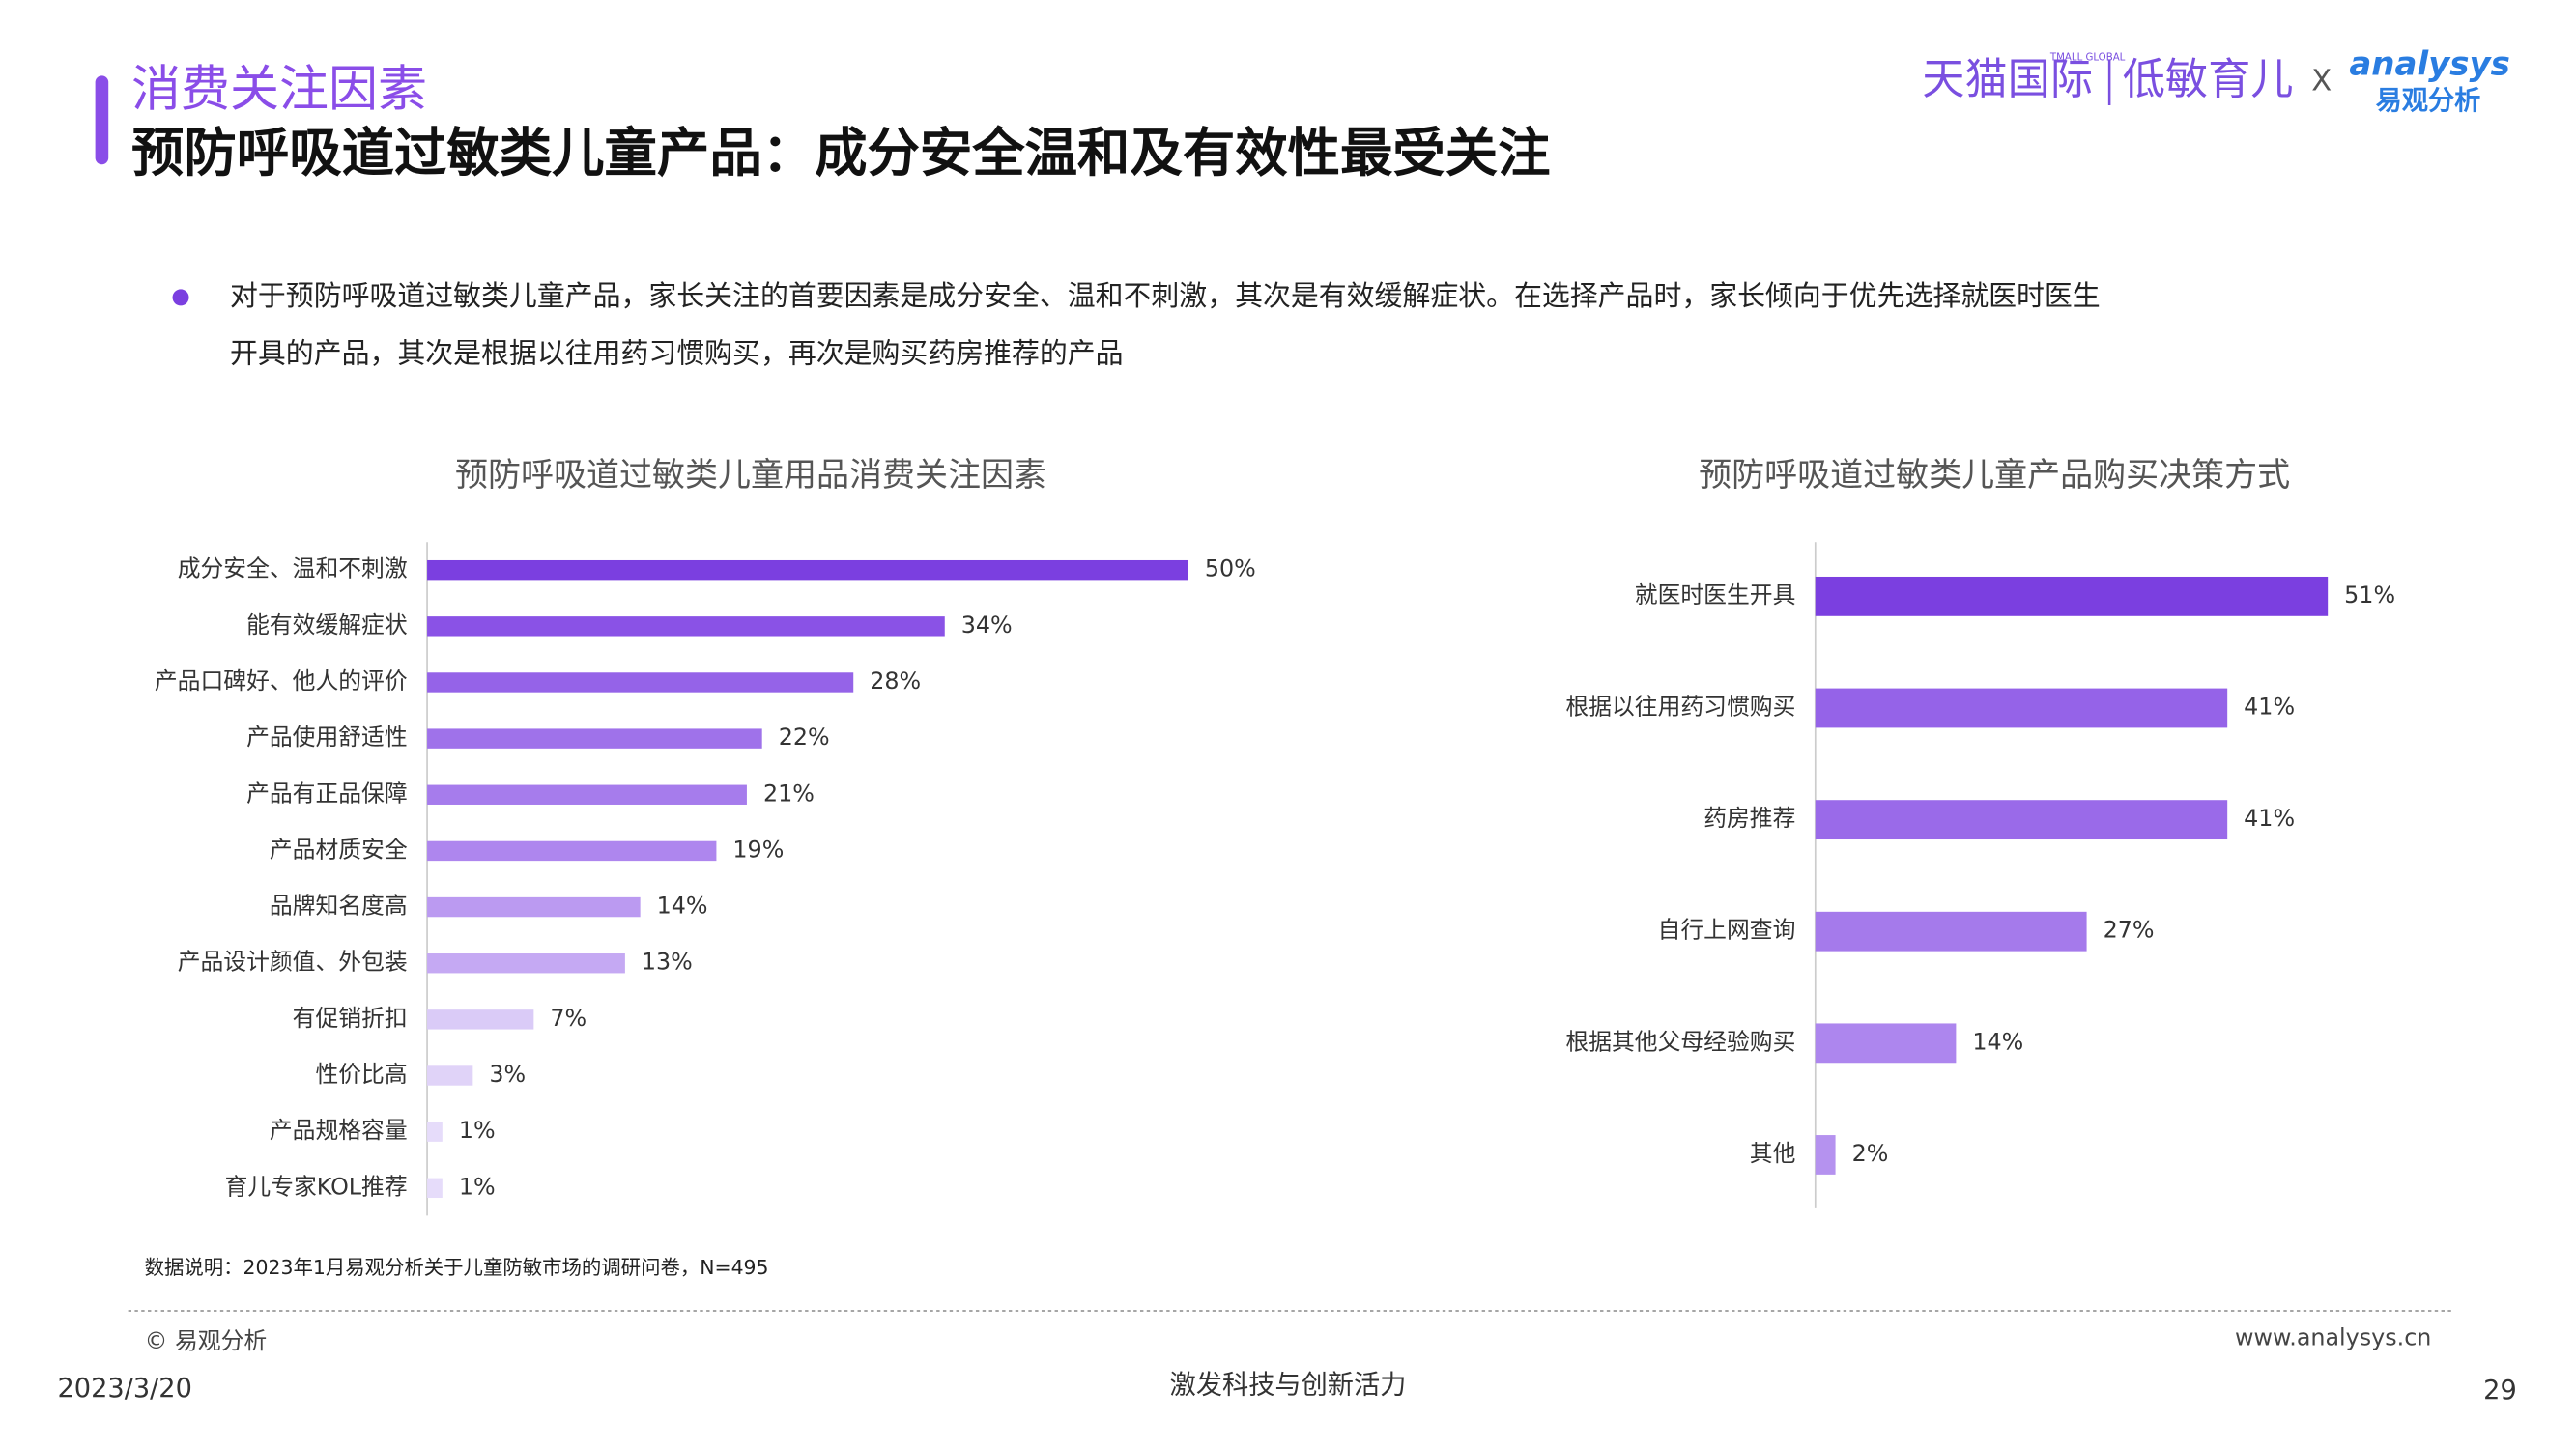 Image resolution: width=2576 pixels, height=1449 pixels. Describe the element at coordinates (282, 681) in the screenshot. I see `category-label: 产品口碑好、他人的评价` at that location.